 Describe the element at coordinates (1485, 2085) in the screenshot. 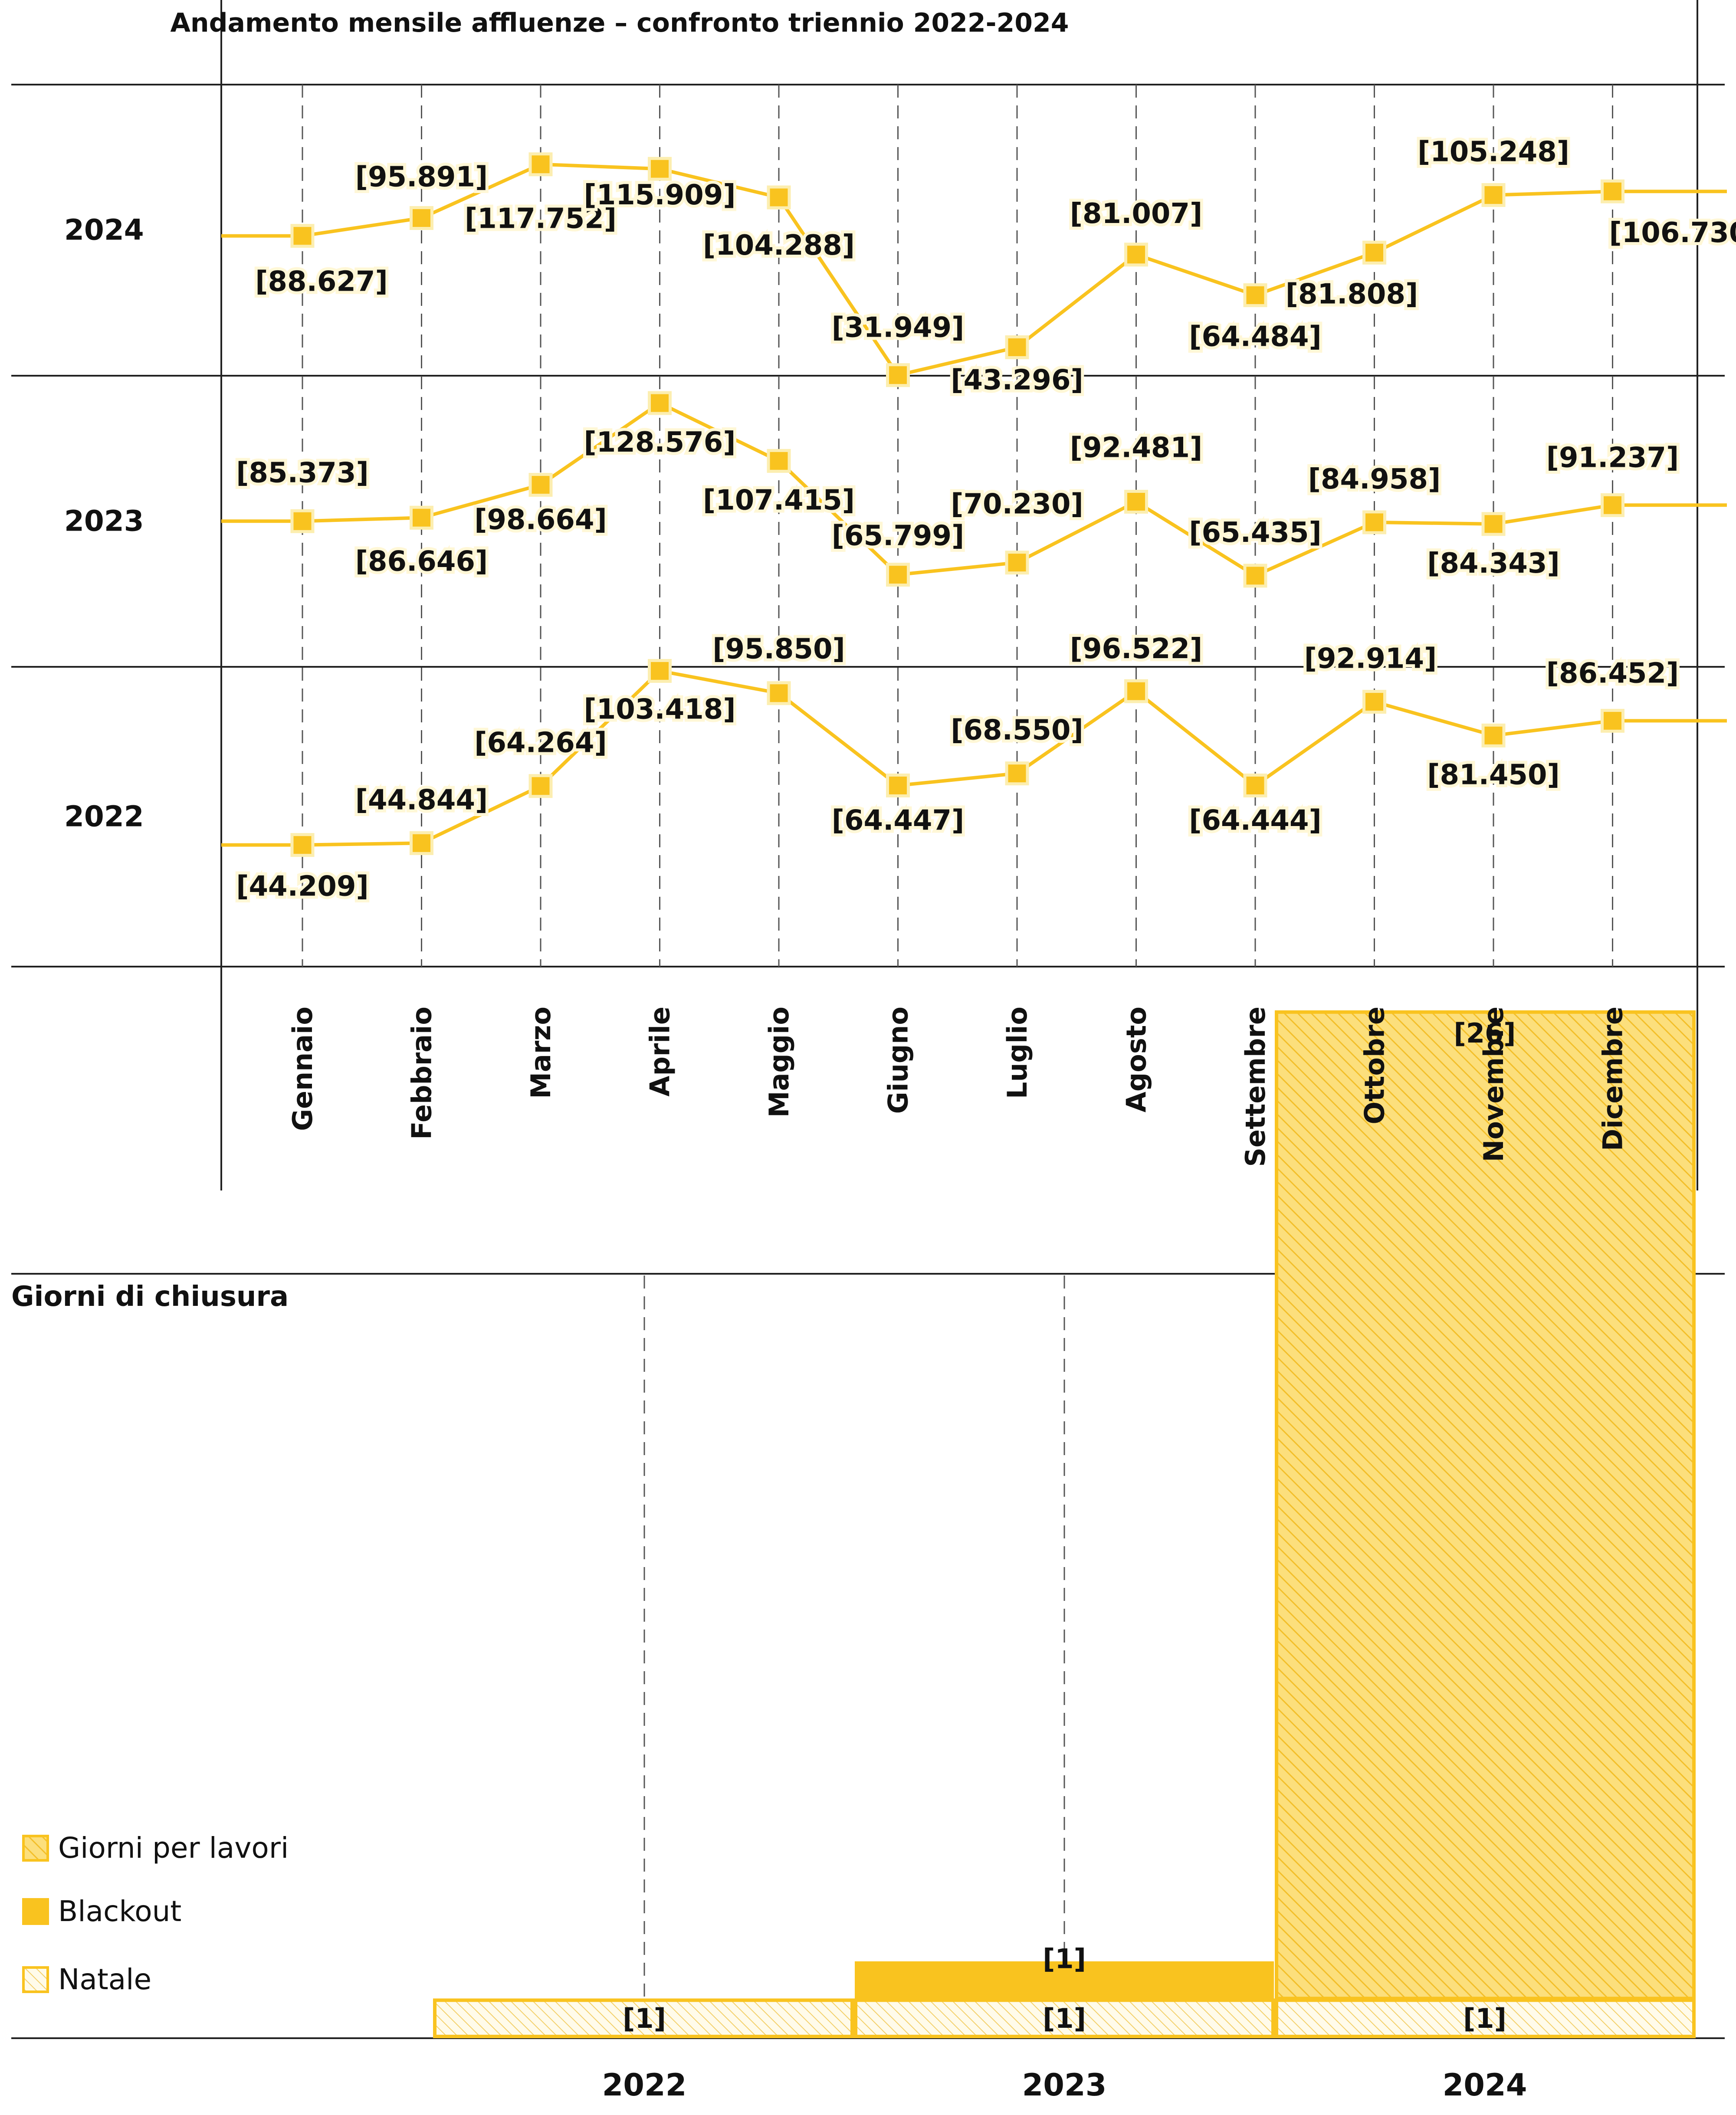

I see `bar-x-tick-2024: 2024` at that location.